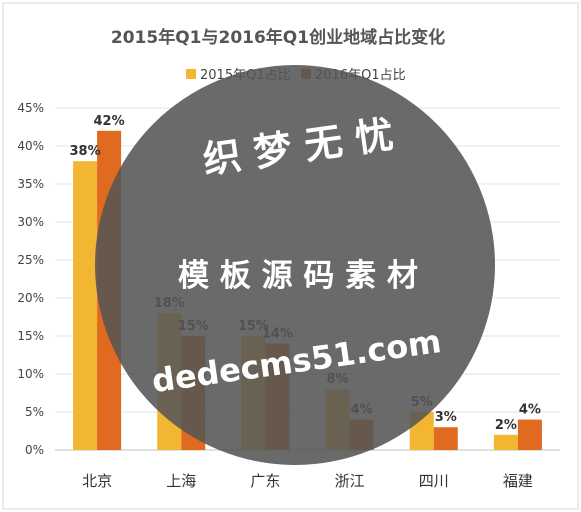  What do you see at coordinates (30, 279) in the screenshot?
I see `y-axis-ticks: 0% 5% 10% 15% 20% 25% 30% 35% 40% 45%` at bounding box center [30, 279].